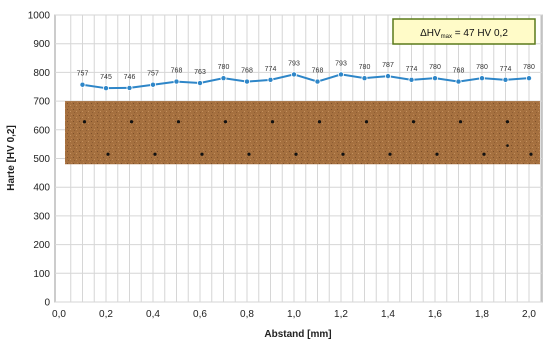 The height and width of the screenshot is (344, 552). What do you see at coordinates (294, 314) in the screenshot?
I see `x-tick-label: 1,0` at bounding box center [294, 314].